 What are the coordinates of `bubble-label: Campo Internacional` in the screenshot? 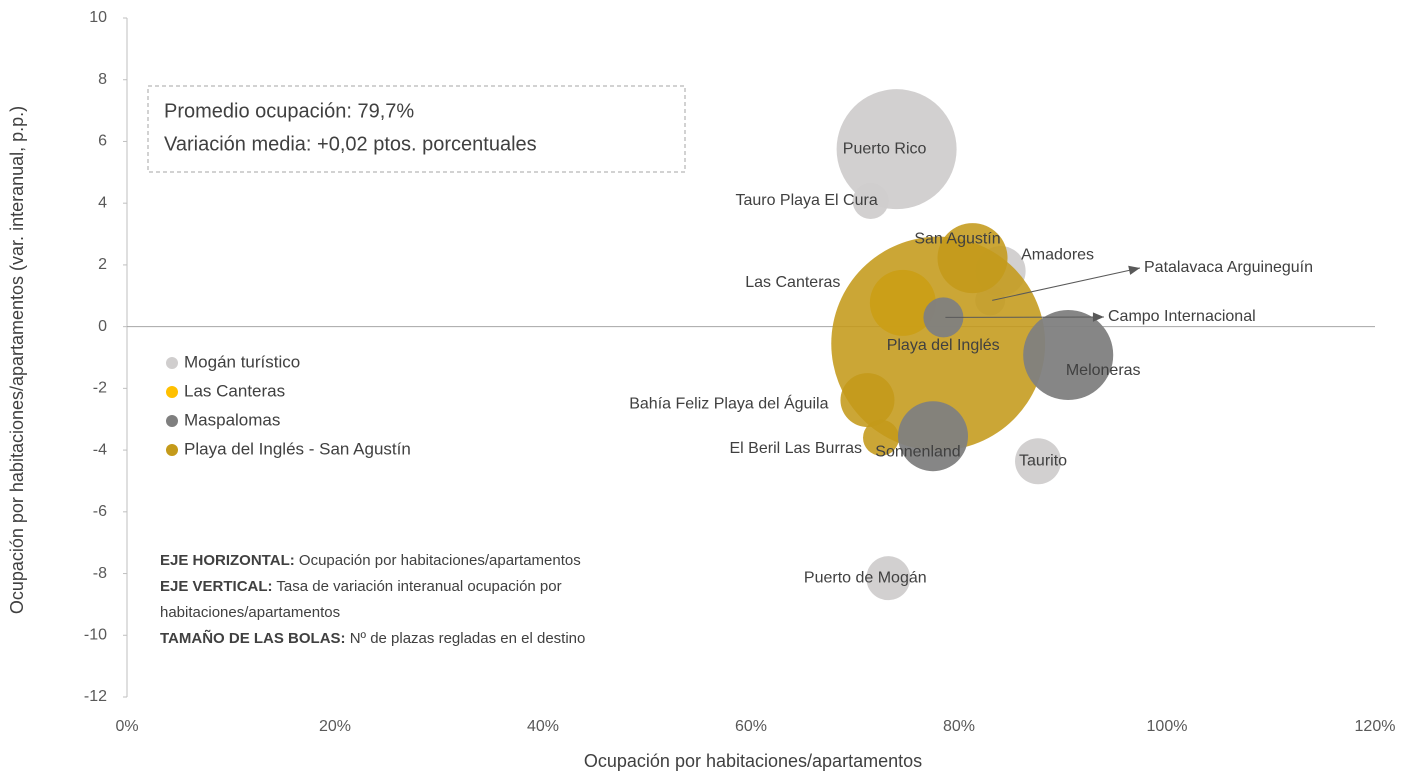 It's located at (1182, 316).